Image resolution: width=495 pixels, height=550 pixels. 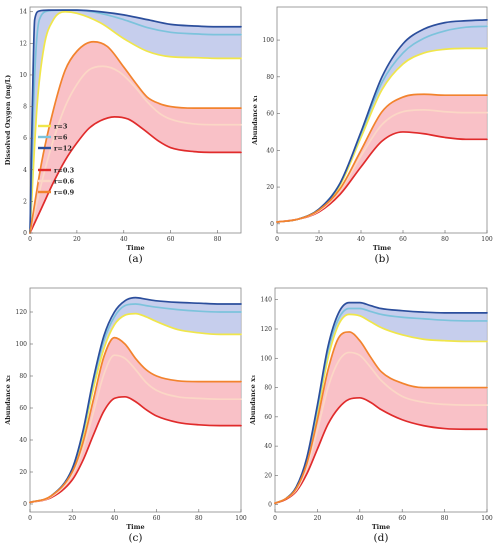 I want to click on chart-2-xtick-label: 20, so click(x=319, y=239).